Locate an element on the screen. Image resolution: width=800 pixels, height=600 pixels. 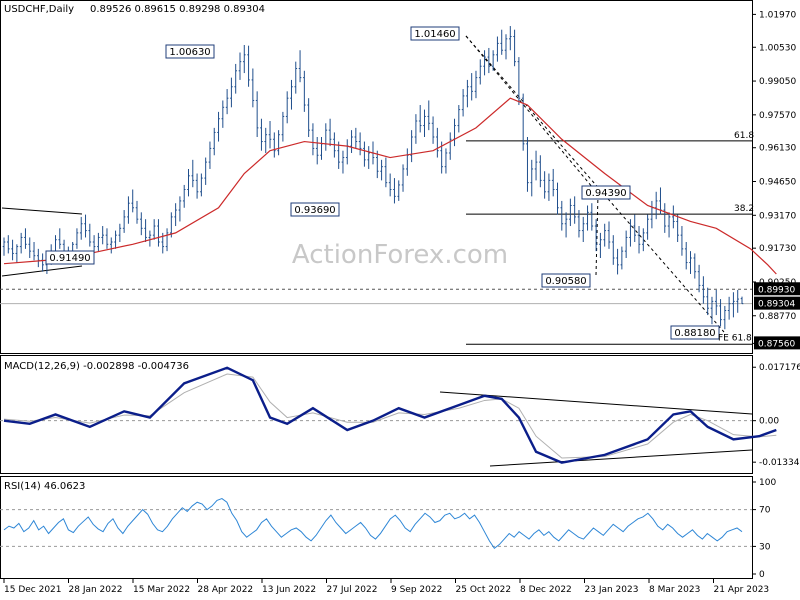
price-y-tick-label: 0.93170 is located at coordinates (777, 216).